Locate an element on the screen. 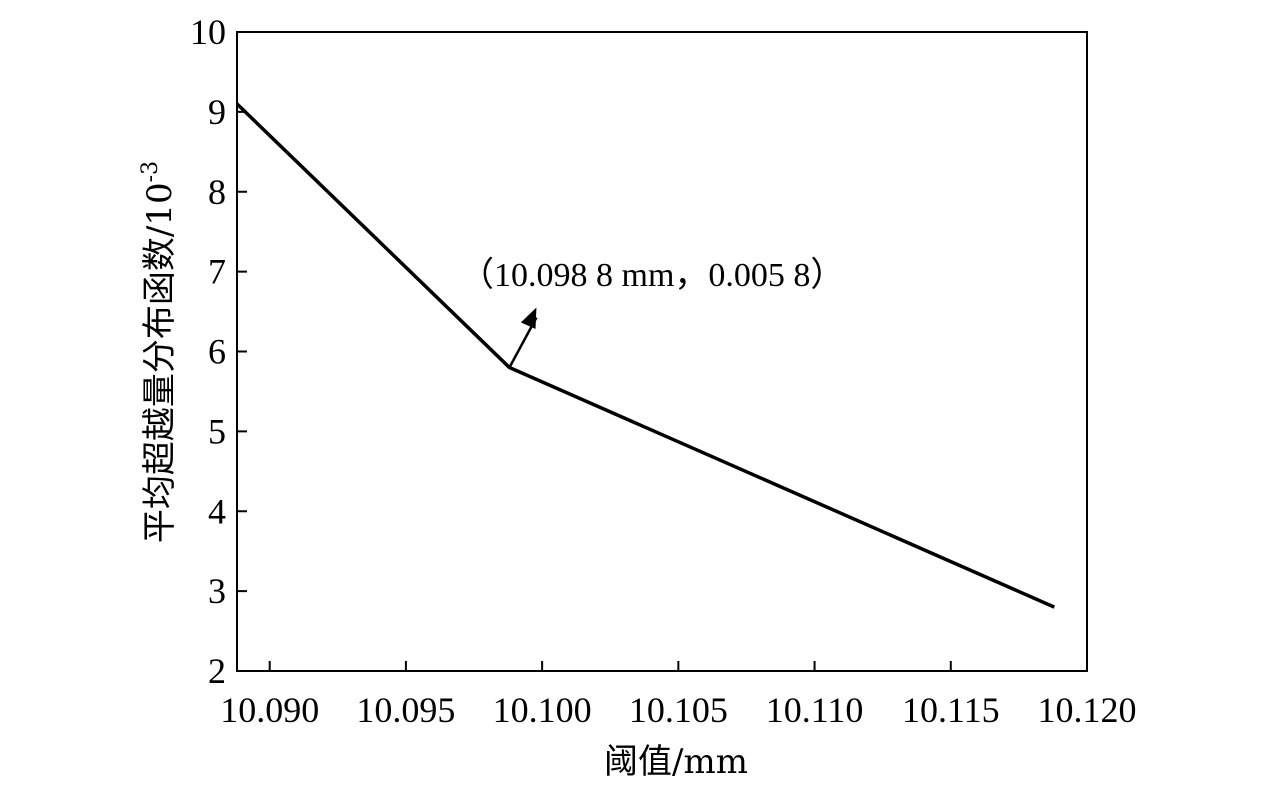 The image size is (1276, 786). x-tick-label: 10.090 is located at coordinates (269, 710).